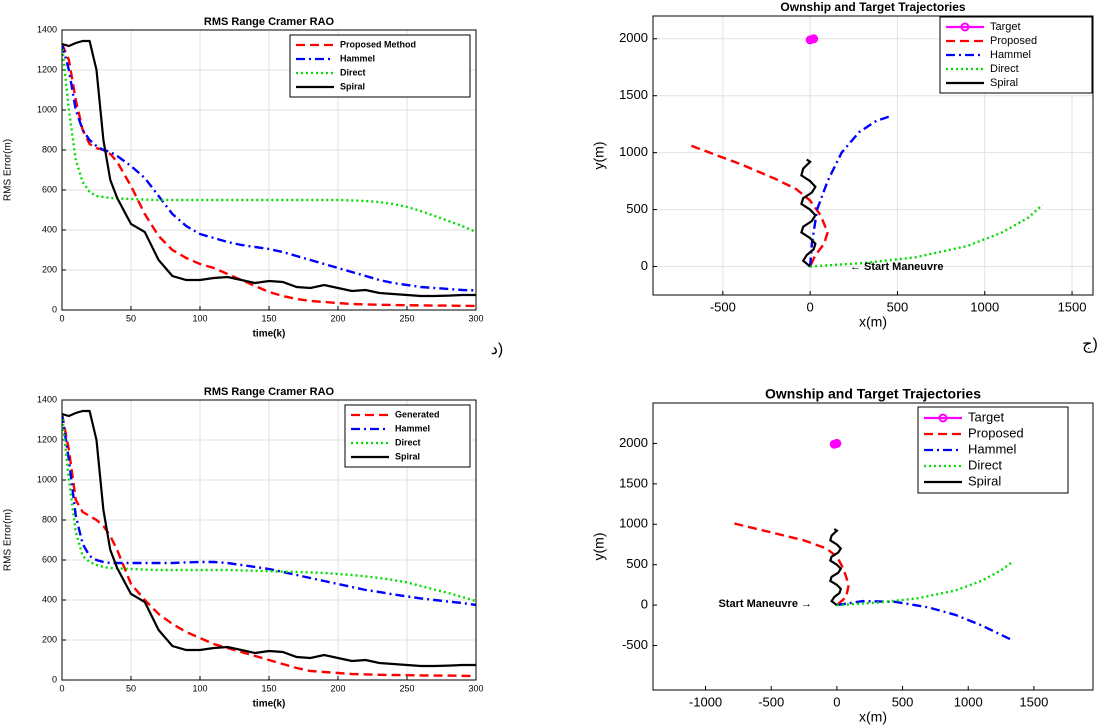  Describe the element at coordinates (897, 267) in the screenshot. I see `annotation: ← Start Maneuvre` at that location.